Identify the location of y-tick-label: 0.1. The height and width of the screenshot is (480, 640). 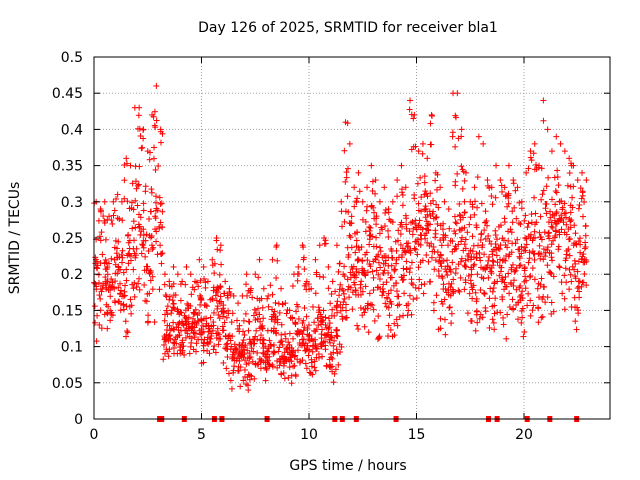
(72, 348).